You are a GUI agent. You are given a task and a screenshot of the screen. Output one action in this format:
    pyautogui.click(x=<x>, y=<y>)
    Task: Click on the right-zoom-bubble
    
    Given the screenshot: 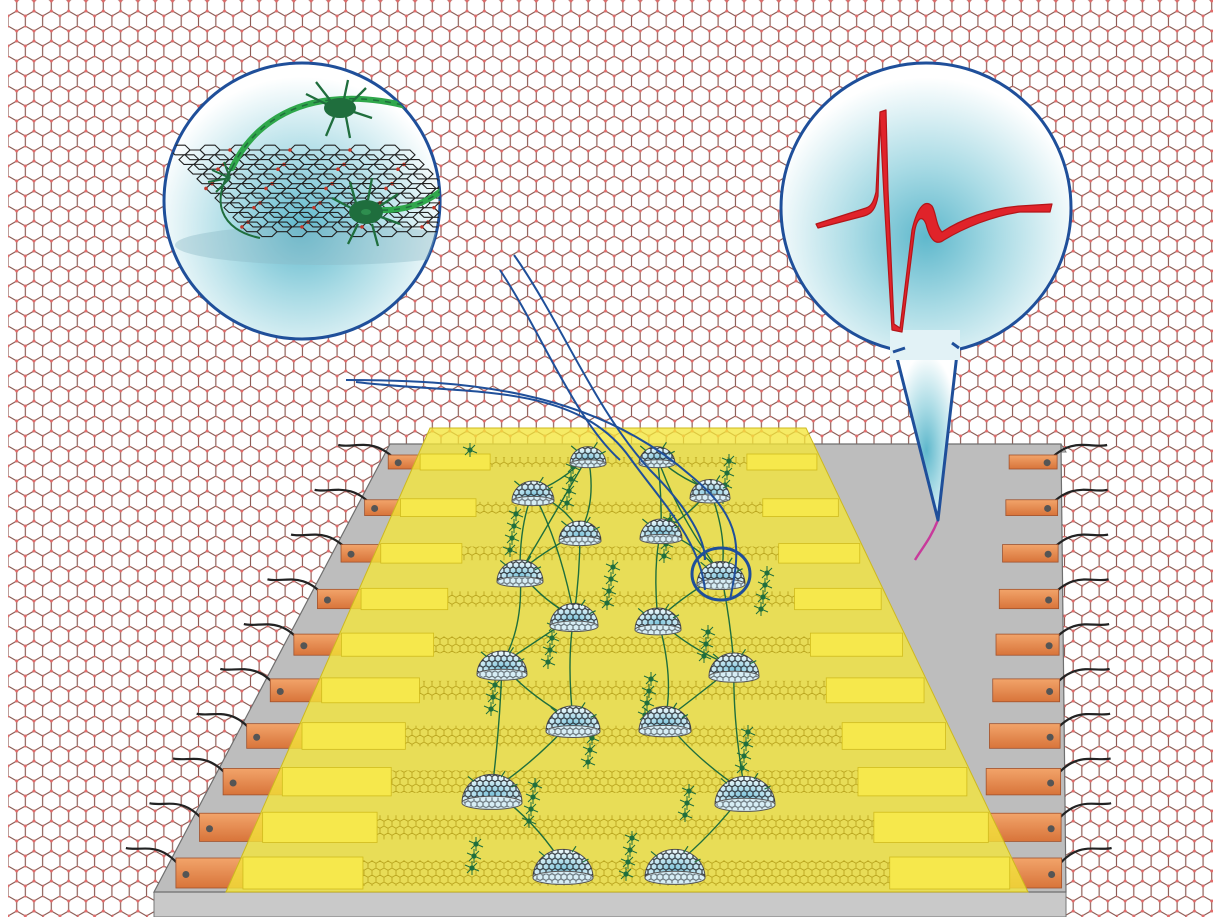 What is the action you would take?
    pyautogui.click(x=926, y=291)
    